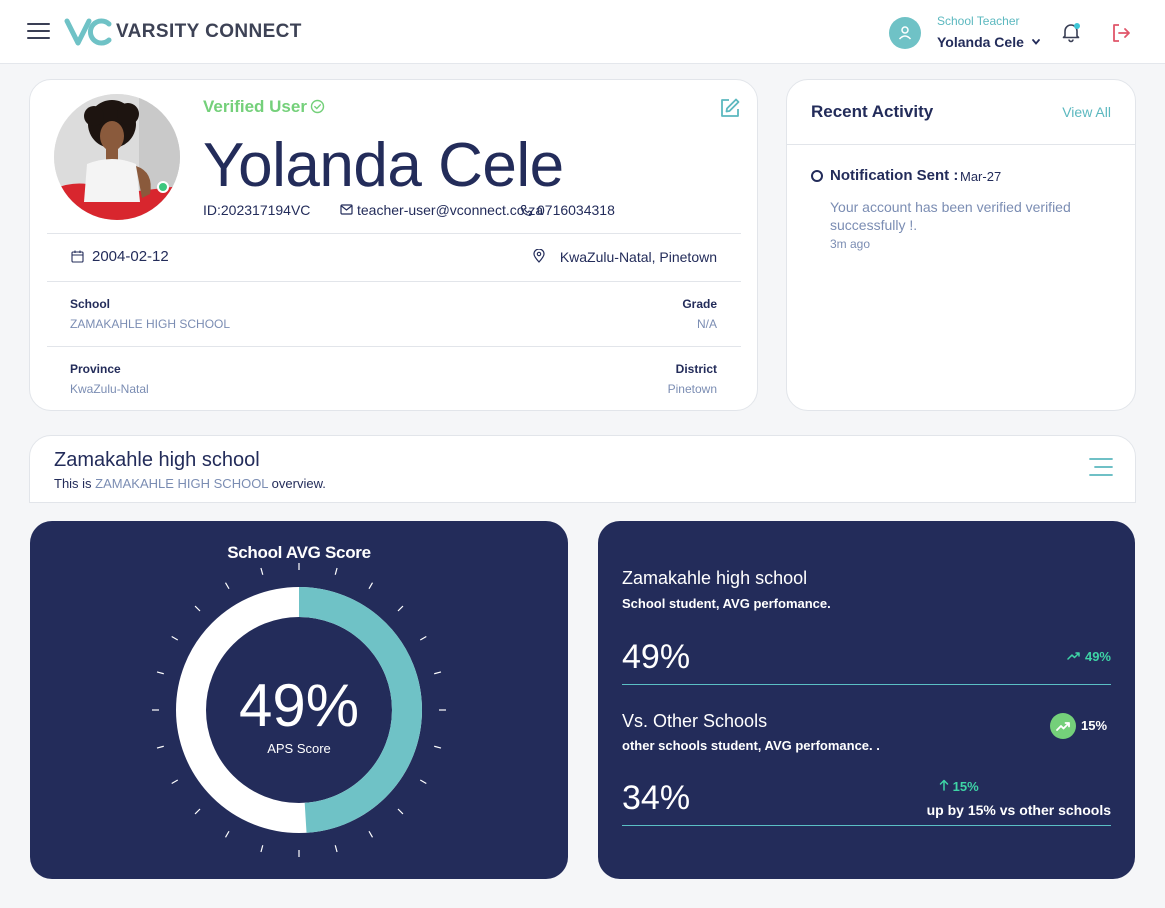  Describe the element at coordinates (163, 187) in the screenshot. I see `online-status-dot` at that location.